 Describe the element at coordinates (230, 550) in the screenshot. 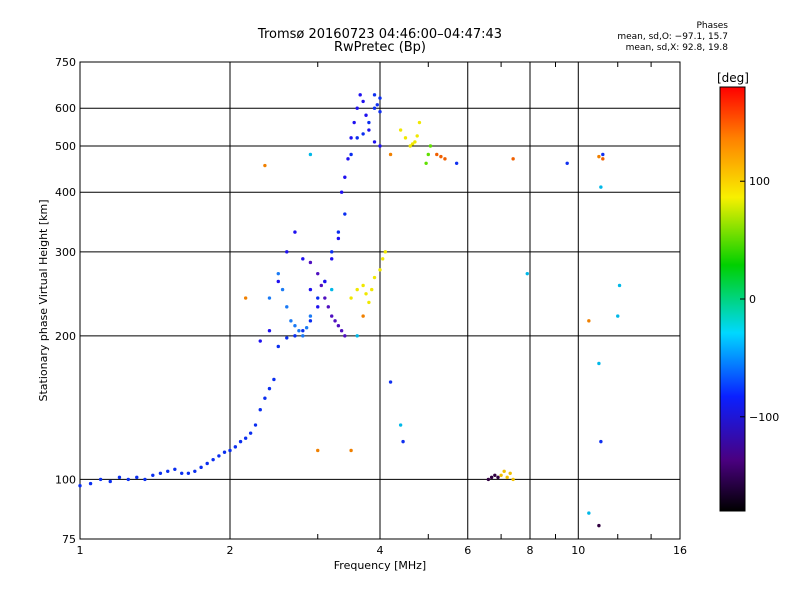

I see `x-tick-label: 2` at that location.